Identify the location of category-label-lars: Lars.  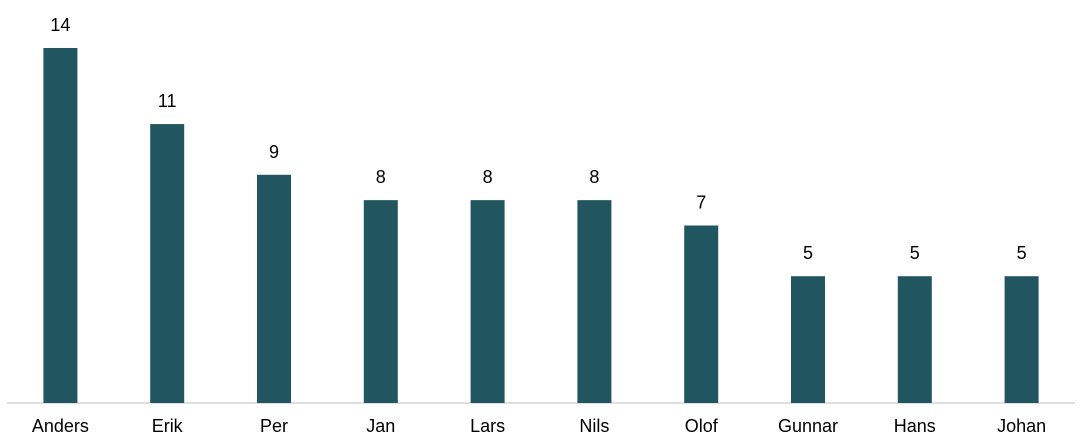
(487, 426).